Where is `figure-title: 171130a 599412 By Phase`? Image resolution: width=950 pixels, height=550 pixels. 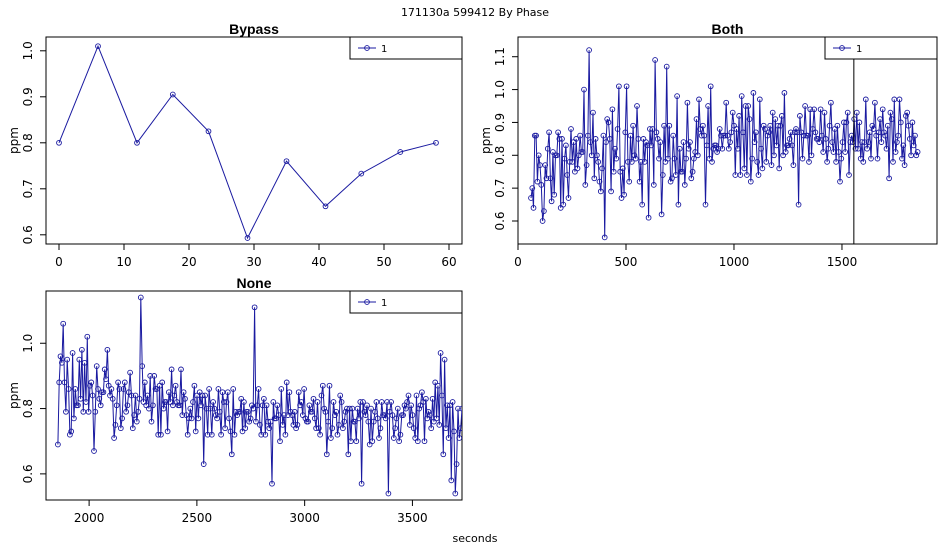
figure-title: 171130a 599412 By Phase is located at coordinates (475, 12).